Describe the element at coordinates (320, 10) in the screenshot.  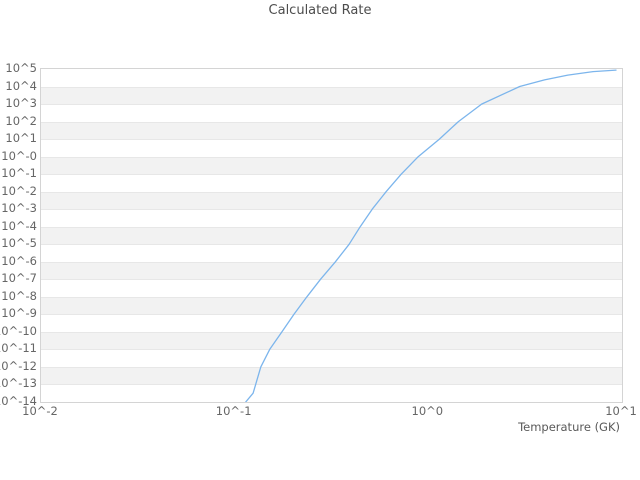
I see `chart-title: Calculated Rate` at that location.